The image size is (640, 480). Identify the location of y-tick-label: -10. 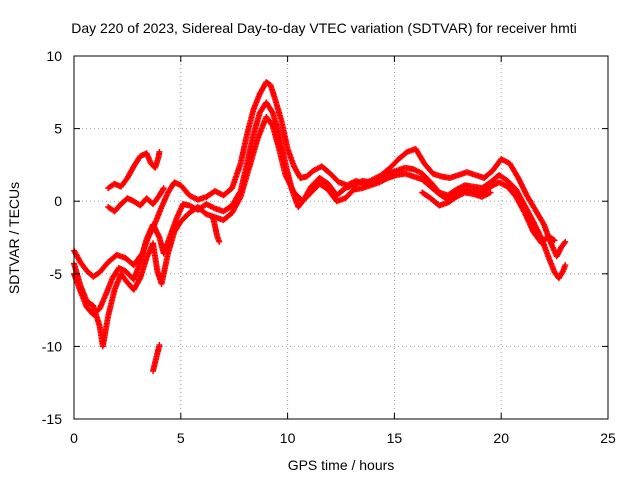
(52, 346).